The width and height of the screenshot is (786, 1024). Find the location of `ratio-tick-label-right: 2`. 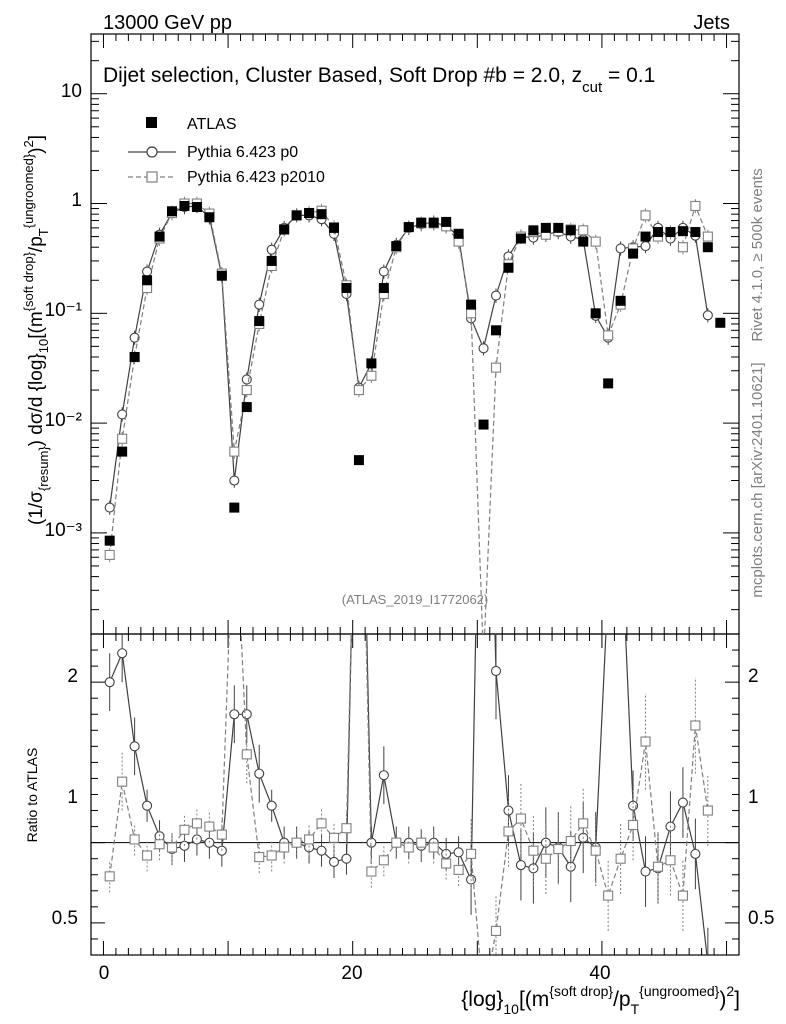

ratio-tick-label-right: 2 is located at coordinates (753, 676).